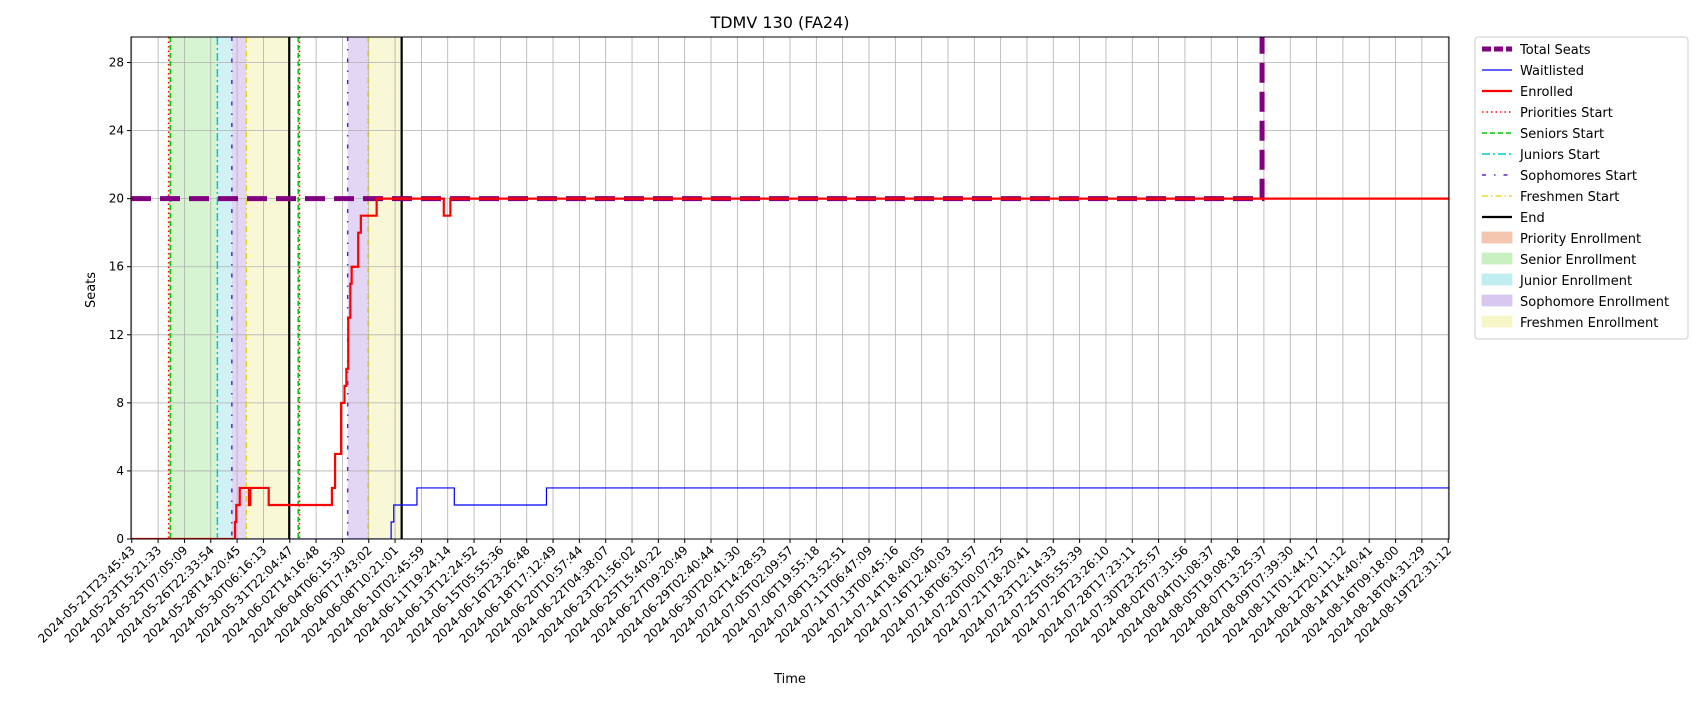  What do you see at coordinates (1555, 50) in the screenshot?
I see `legend-label: Total Seats` at bounding box center [1555, 50].